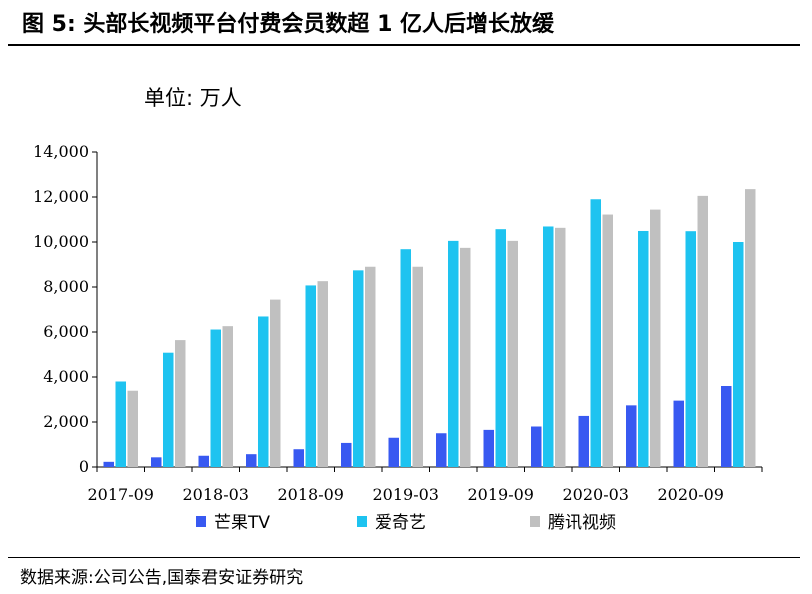  Describe the element at coordinates (65, 309) in the screenshot. I see `y-axis: 0 2,000 4,000 6,000 8,000 10,000 12,000 14,000` at that location.